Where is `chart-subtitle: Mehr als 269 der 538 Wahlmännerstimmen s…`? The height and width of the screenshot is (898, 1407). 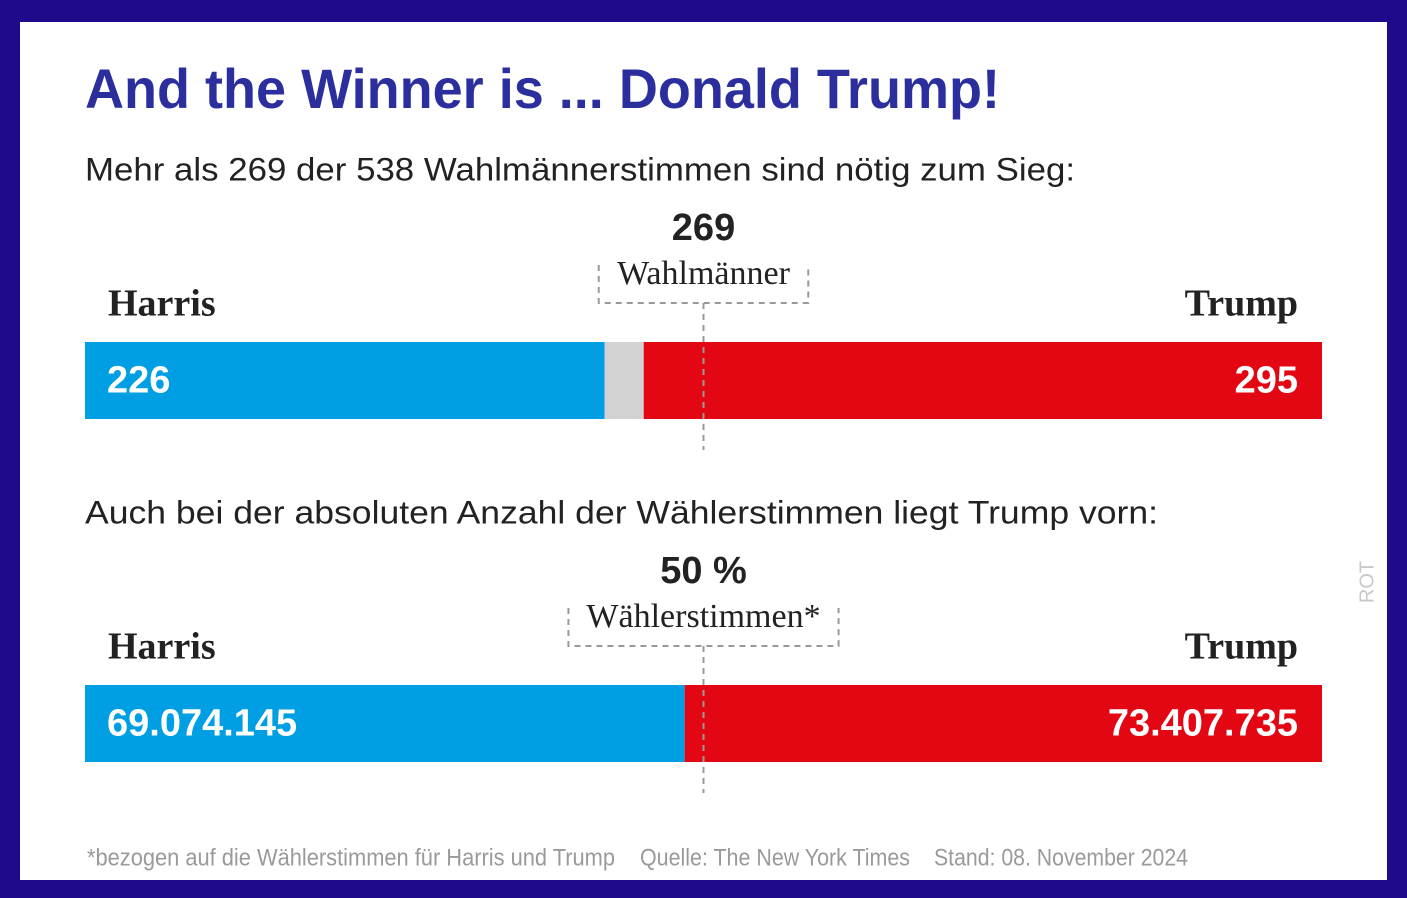
chart-subtitle: Mehr als 269 der 538 Wahlmännerstimmen s… is located at coordinates (580, 169).